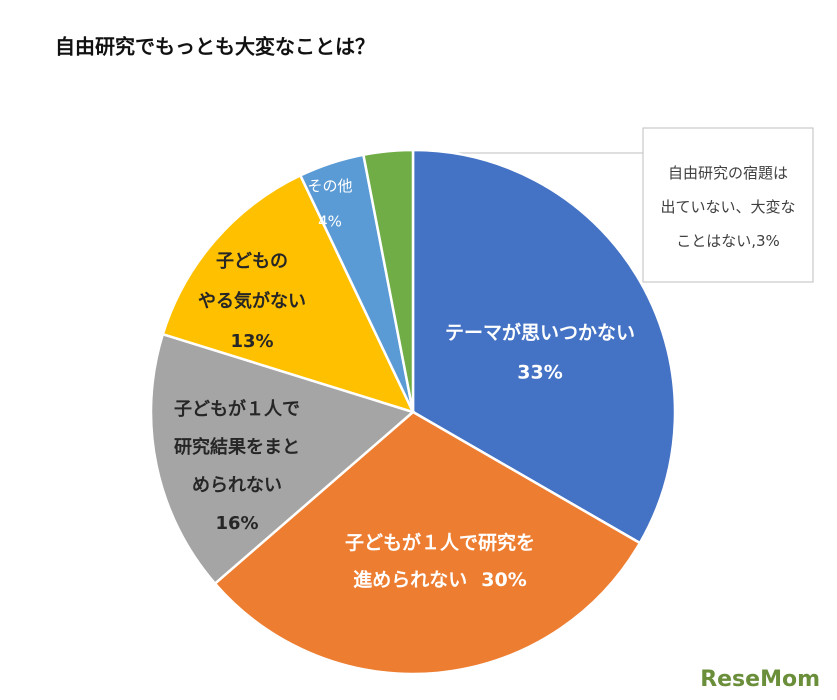 The image size is (837, 700). I want to click on slice-label: その他, so click(329, 186).